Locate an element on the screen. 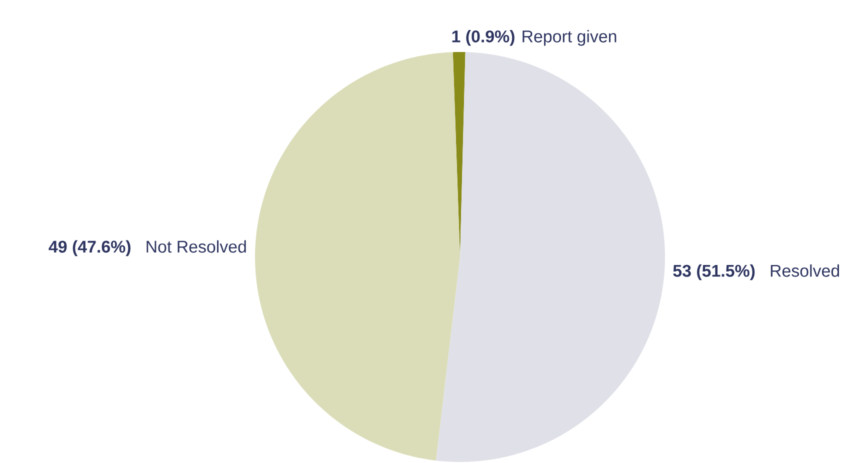  data-label: 1 (0.9%) is located at coordinates (483, 38).